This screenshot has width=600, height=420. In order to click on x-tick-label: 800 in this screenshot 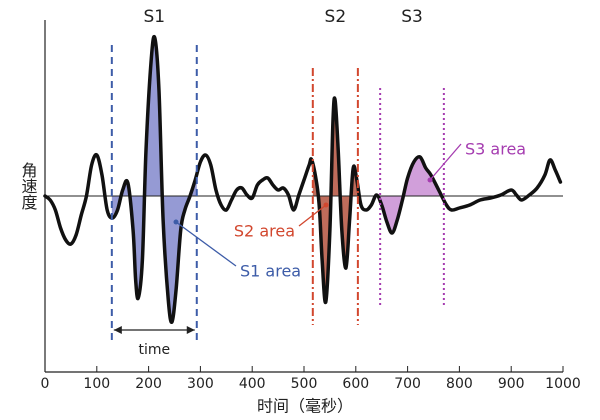, I will do `click(459, 384)`.